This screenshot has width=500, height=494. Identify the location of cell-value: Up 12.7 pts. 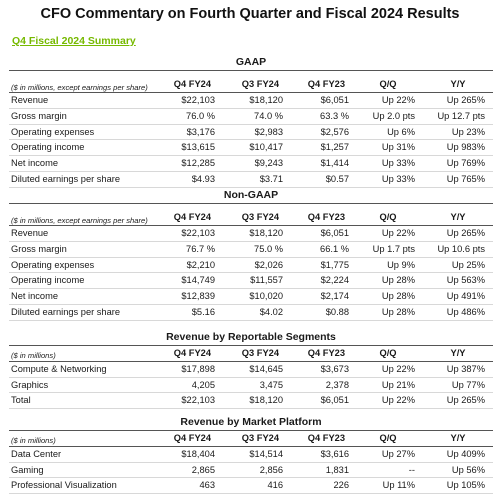
(458, 116).